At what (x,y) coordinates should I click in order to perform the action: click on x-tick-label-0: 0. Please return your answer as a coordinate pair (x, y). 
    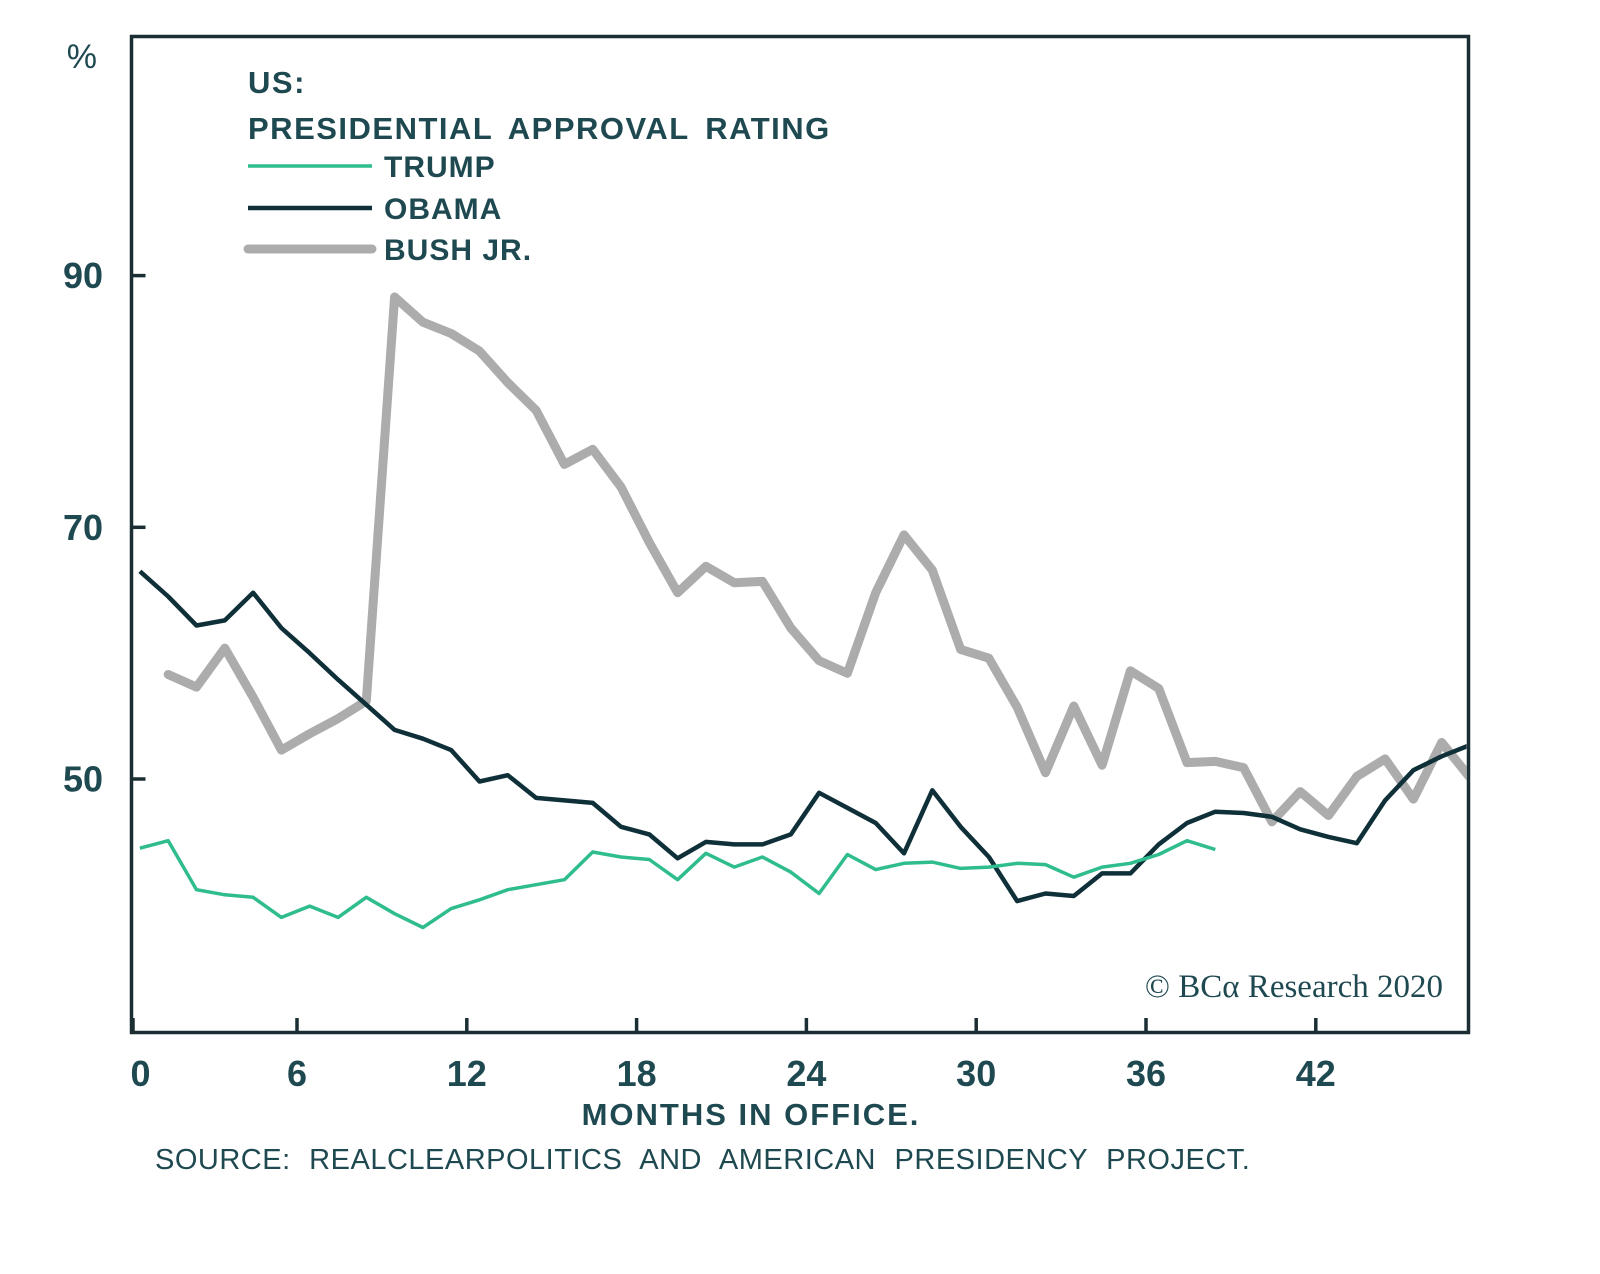
    Looking at the image, I should click on (140, 1073).